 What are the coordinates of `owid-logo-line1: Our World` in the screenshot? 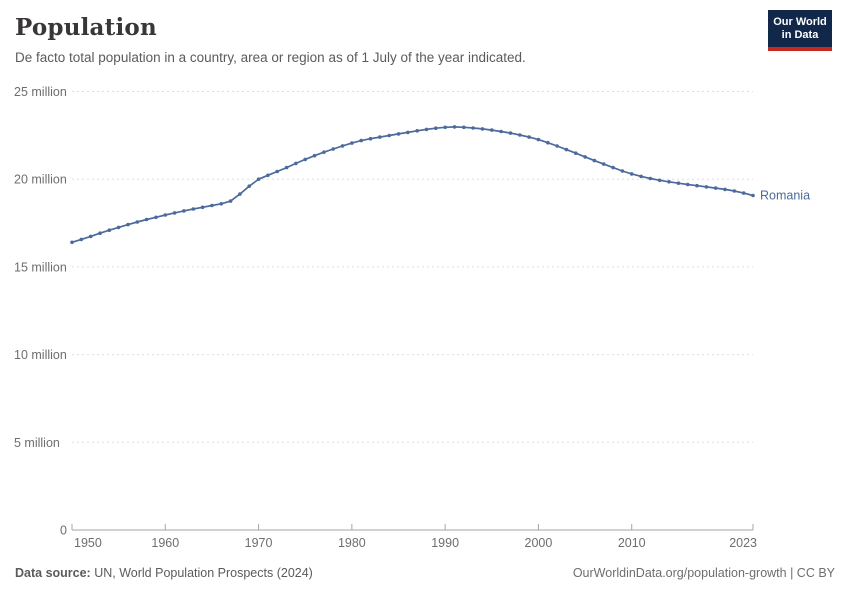 It's located at (800, 21).